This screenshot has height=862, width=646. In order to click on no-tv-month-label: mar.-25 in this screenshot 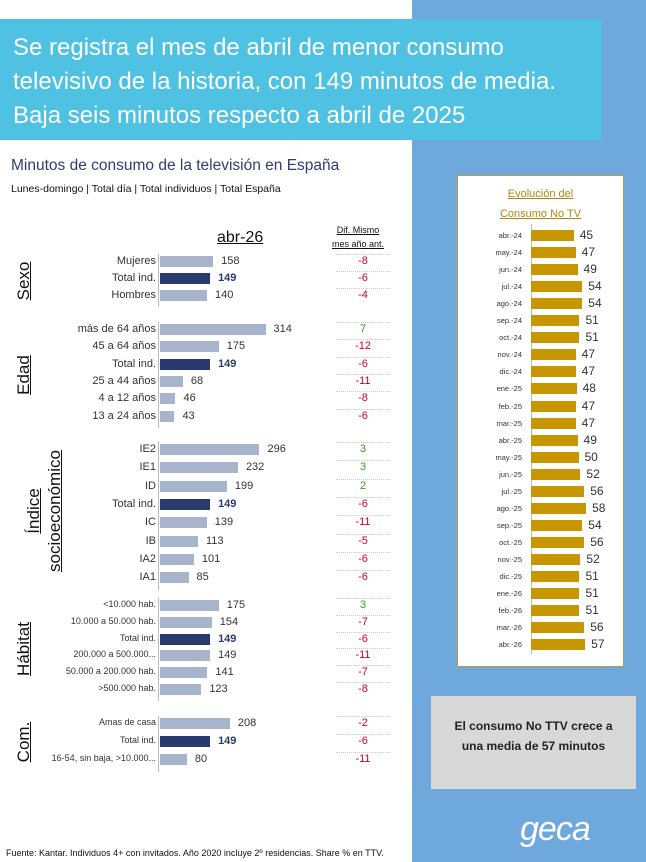, I will do `click(509, 423)`.